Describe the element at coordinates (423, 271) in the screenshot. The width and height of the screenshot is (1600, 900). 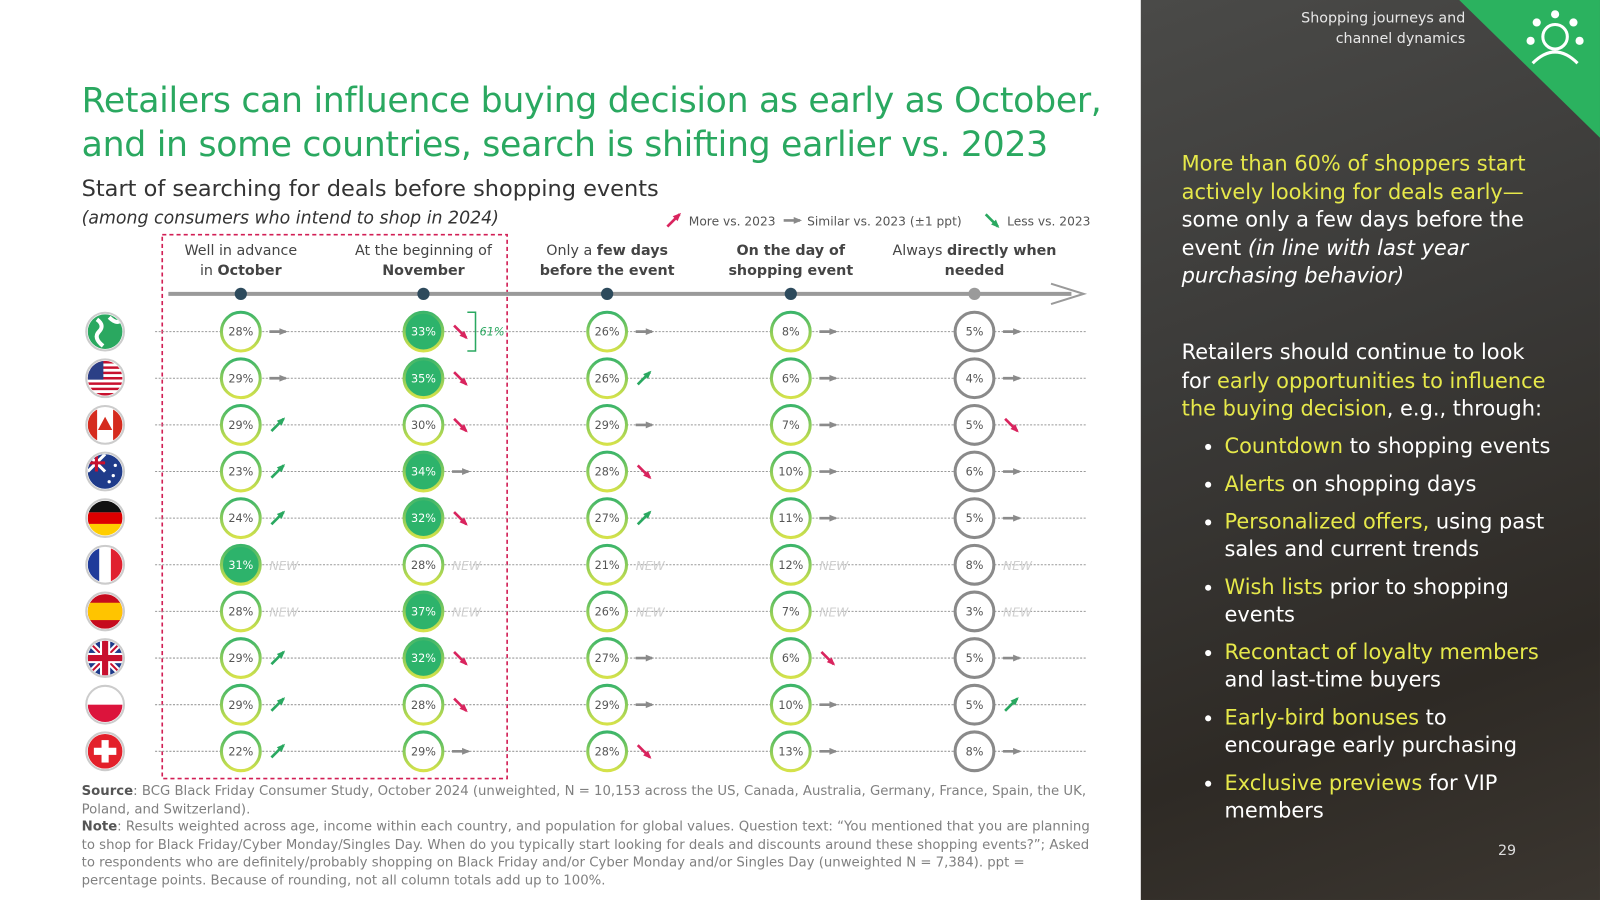
I see `column-header-part: November` at that location.